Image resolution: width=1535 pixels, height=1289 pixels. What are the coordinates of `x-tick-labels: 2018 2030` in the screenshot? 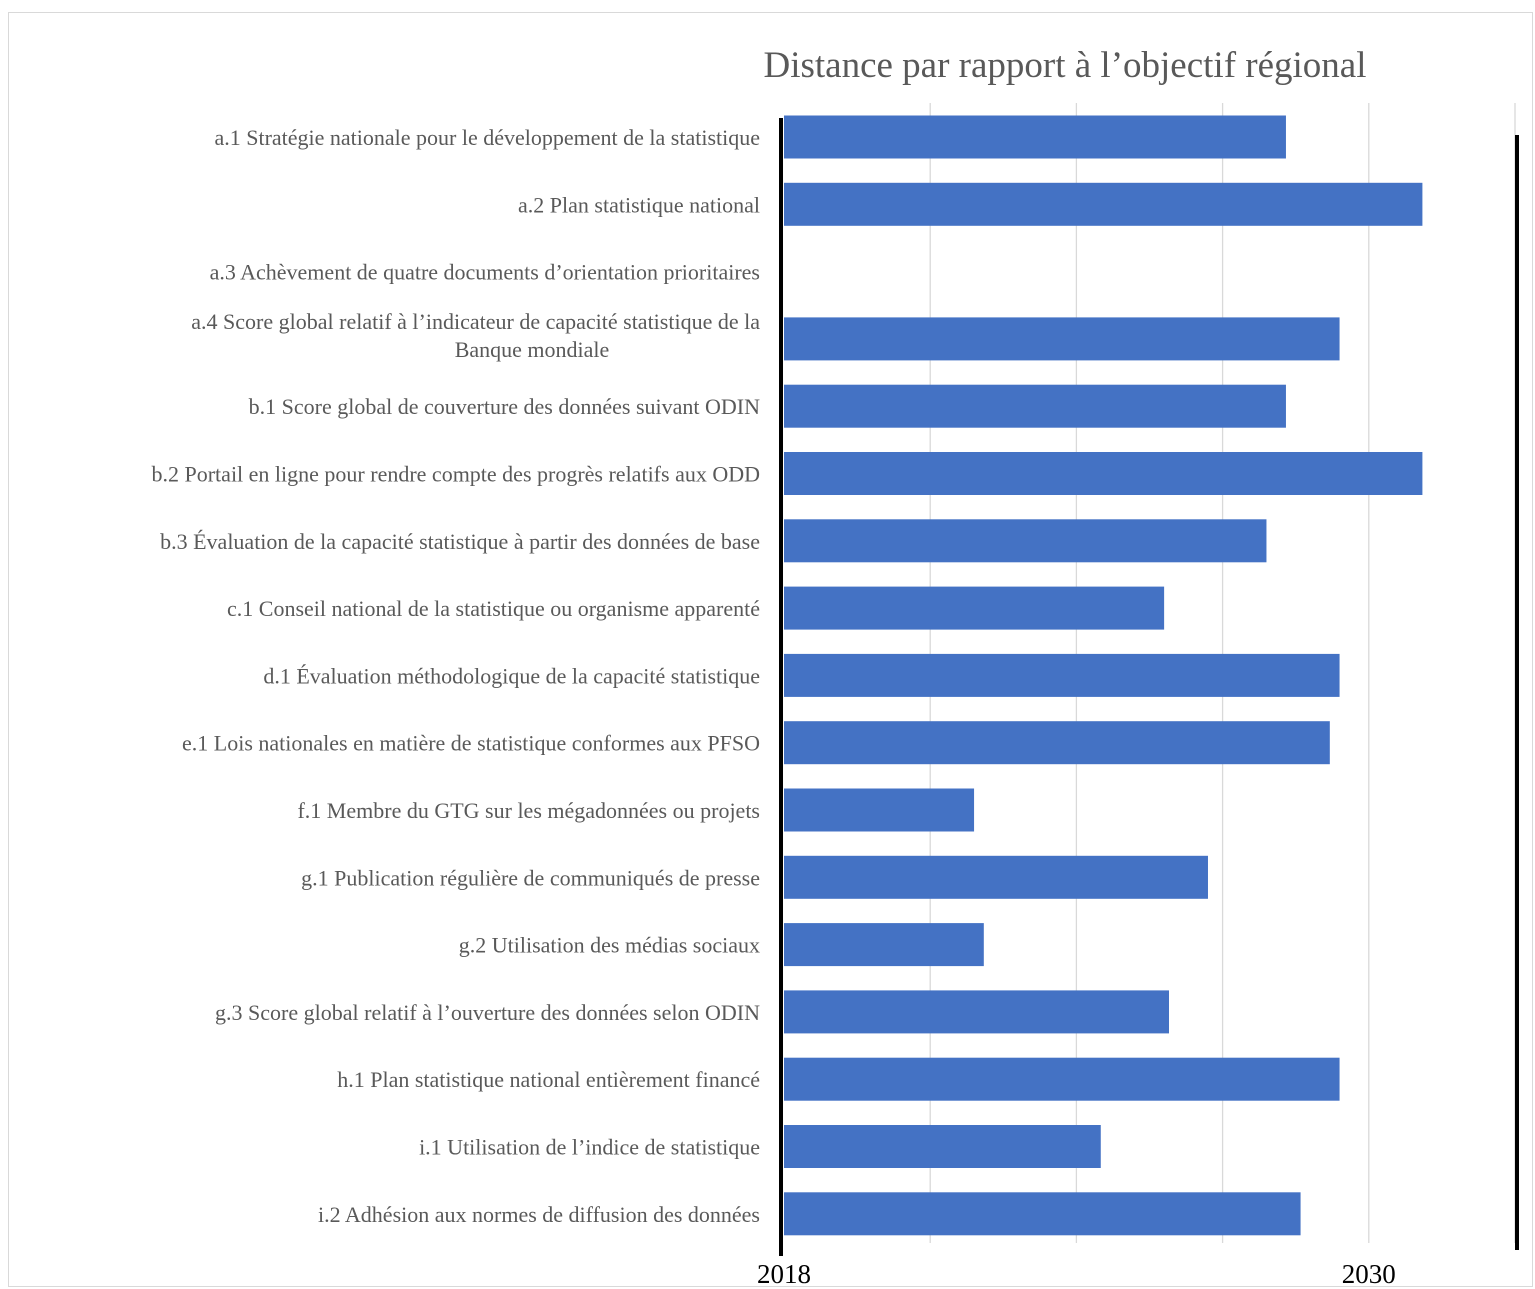 It's located at (1076, 1274).